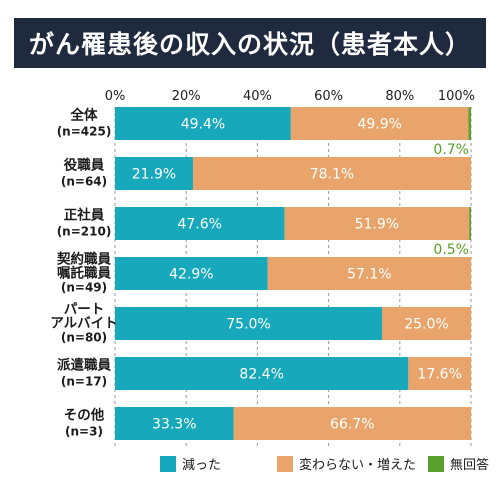  I want to click on category-count: (n=17), so click(84, 382).